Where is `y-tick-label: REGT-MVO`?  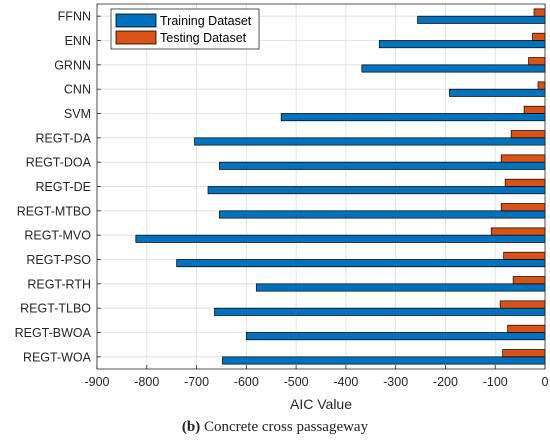 y-tick-label: REGT-MVO is located at coordinates (57, 236).